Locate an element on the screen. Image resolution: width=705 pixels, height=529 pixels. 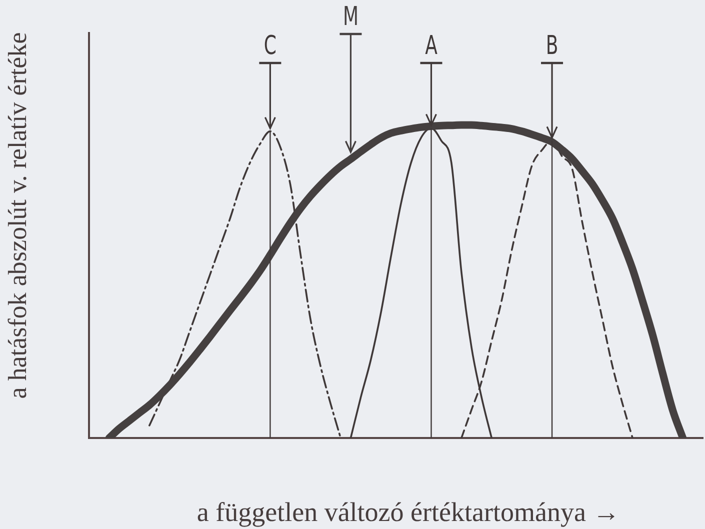
text: A is located at coordinates (431, 45).